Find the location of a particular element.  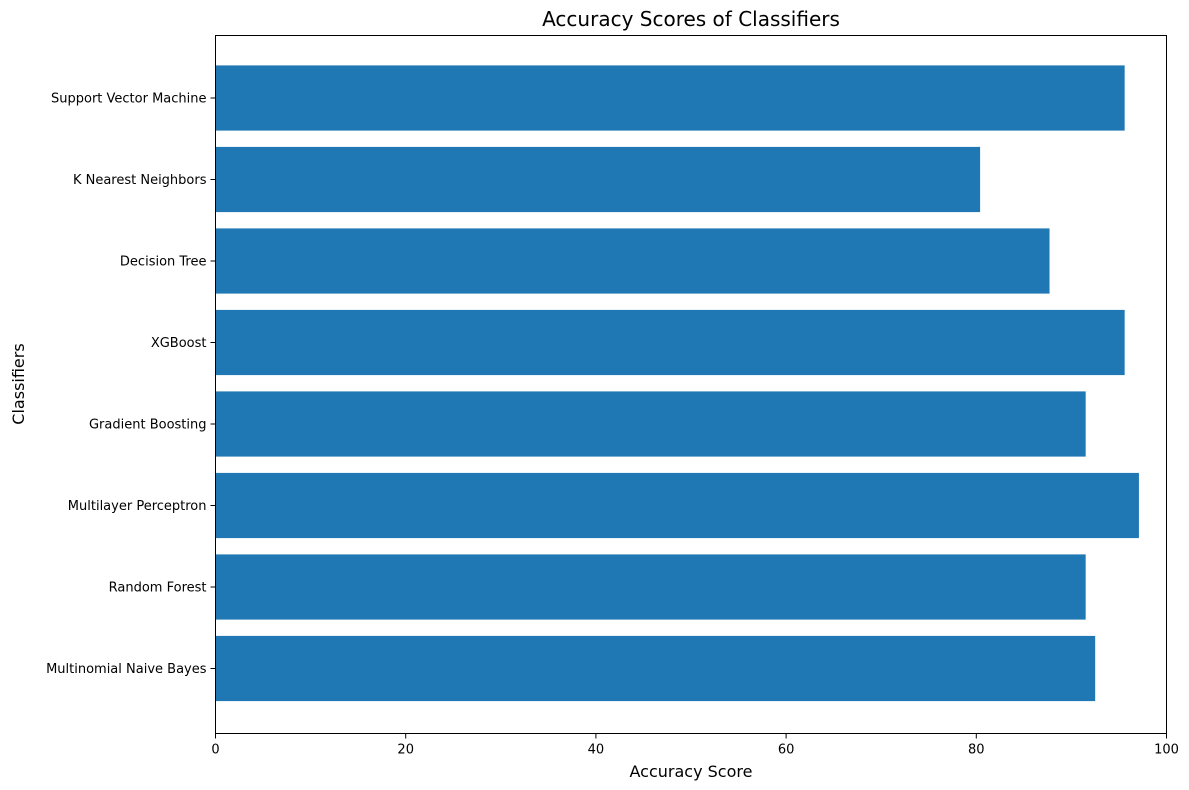

y-tick-label: Support Vector Machine is located at coordinates (129, 99).